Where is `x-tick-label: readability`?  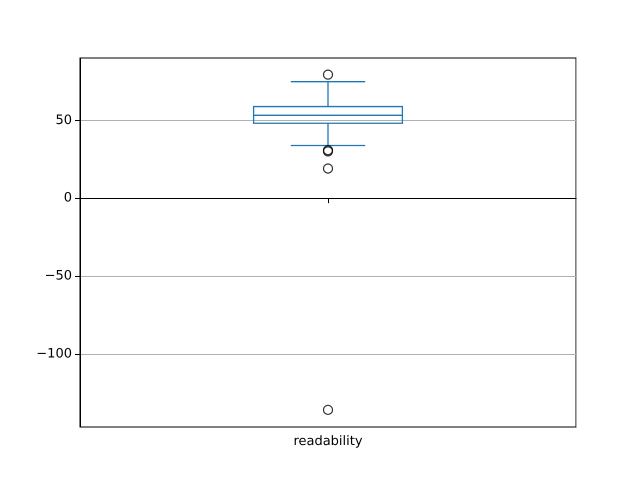
x-tick-label: readability is located at coordinates (328, 441).